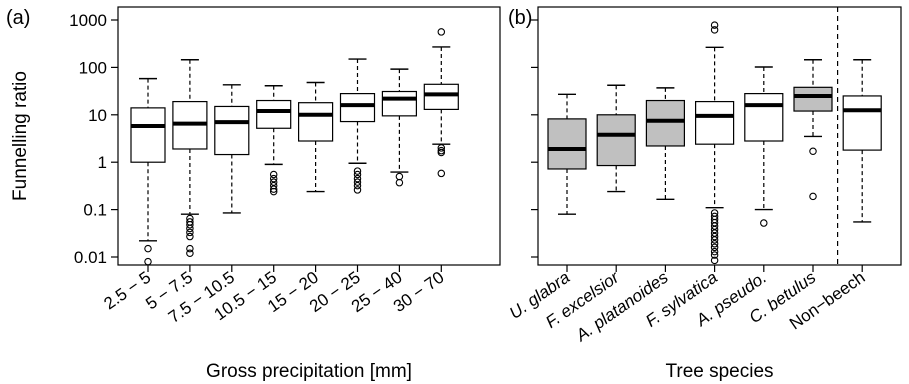 The width and height of the screenshot is (909, 384). Describe the element at coordinates (88, 20) in the screenshot. I see `y-tick-label: 1000` at that location.